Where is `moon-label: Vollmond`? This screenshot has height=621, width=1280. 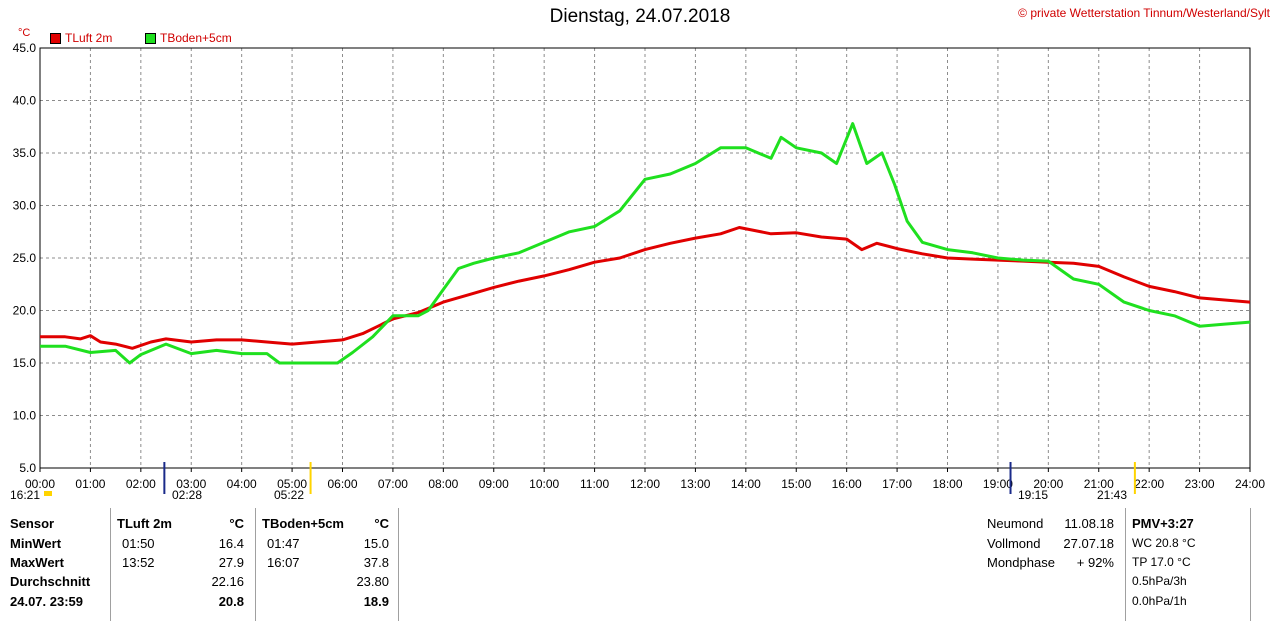
moon-label: Vollmond is located at coordinates (1014, 543).